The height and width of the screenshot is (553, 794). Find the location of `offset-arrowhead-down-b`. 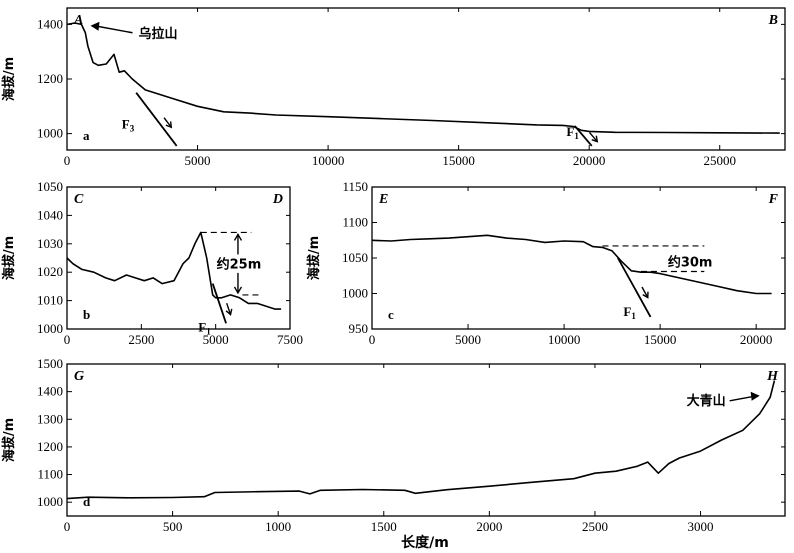

offset-arrowhead-down-b is located at coordinates (238, 290).